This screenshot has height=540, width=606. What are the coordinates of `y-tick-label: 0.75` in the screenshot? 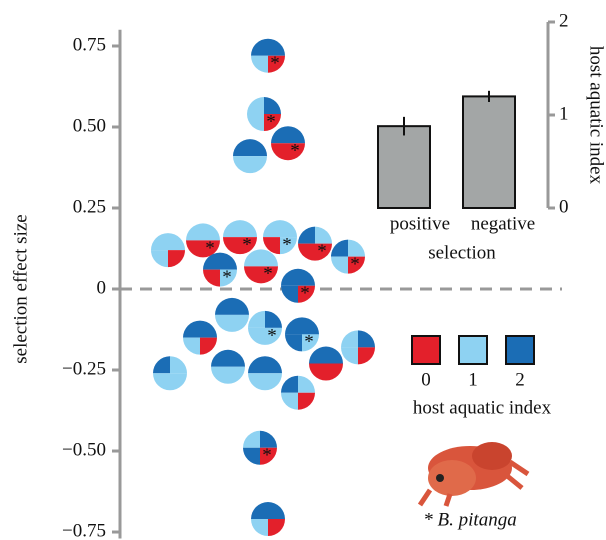 It's located at (89, 44).